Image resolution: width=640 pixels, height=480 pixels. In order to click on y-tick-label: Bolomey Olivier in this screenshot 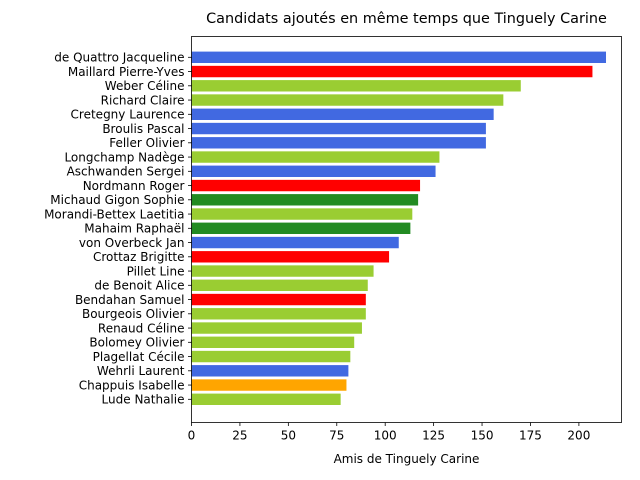, I will do `click(136, 343)`.